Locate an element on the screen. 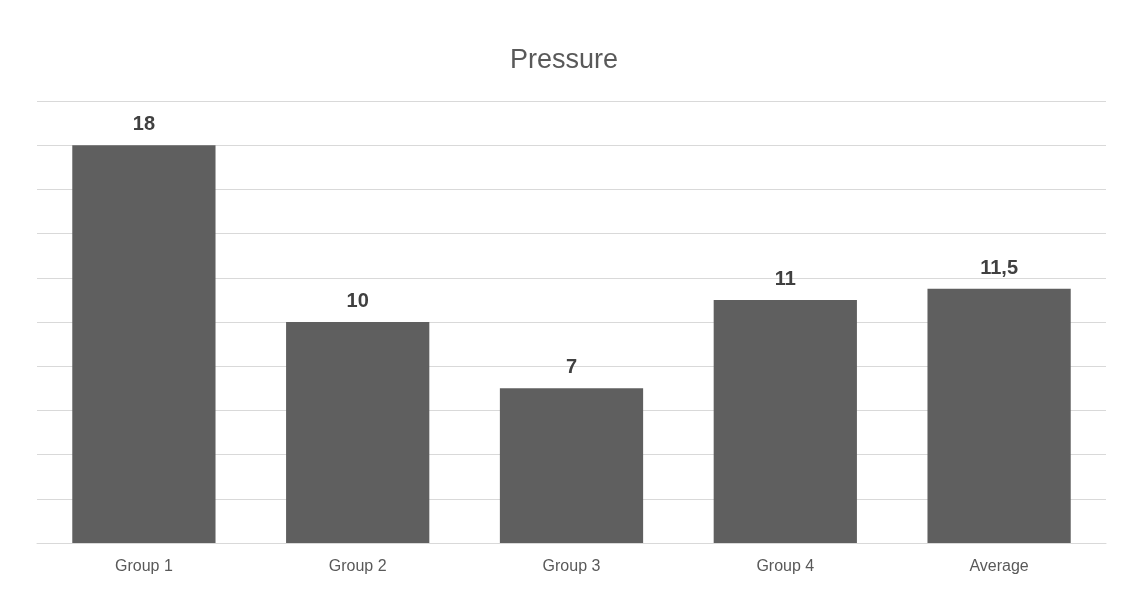  x-tick-label: Group 1 is located at coordinates (143, 565).